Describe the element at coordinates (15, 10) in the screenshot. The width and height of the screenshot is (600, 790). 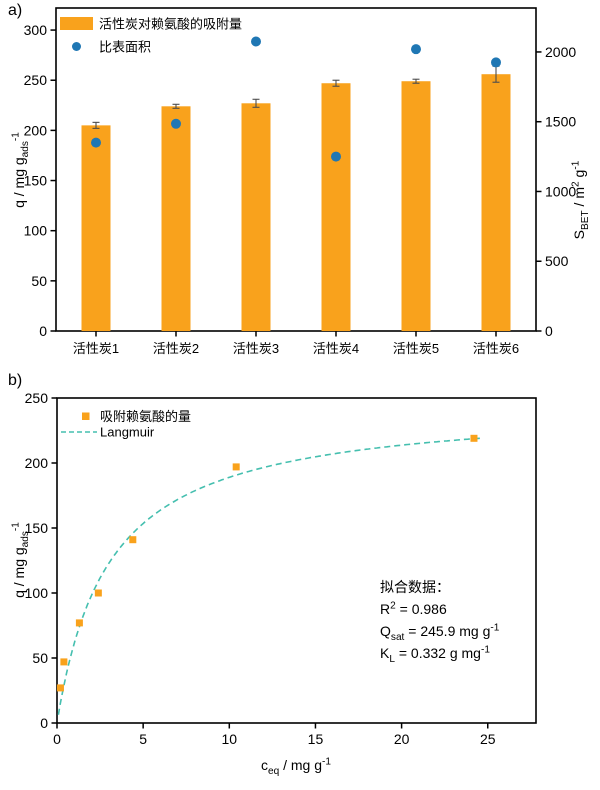
I see `panel-a-label: a)` at that location.